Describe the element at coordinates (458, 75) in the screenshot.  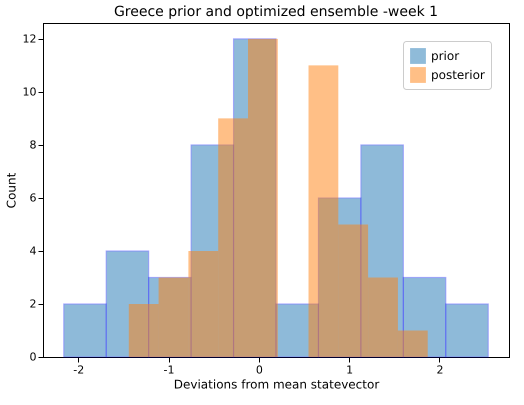
I see `legend-label: posterior` at that location.